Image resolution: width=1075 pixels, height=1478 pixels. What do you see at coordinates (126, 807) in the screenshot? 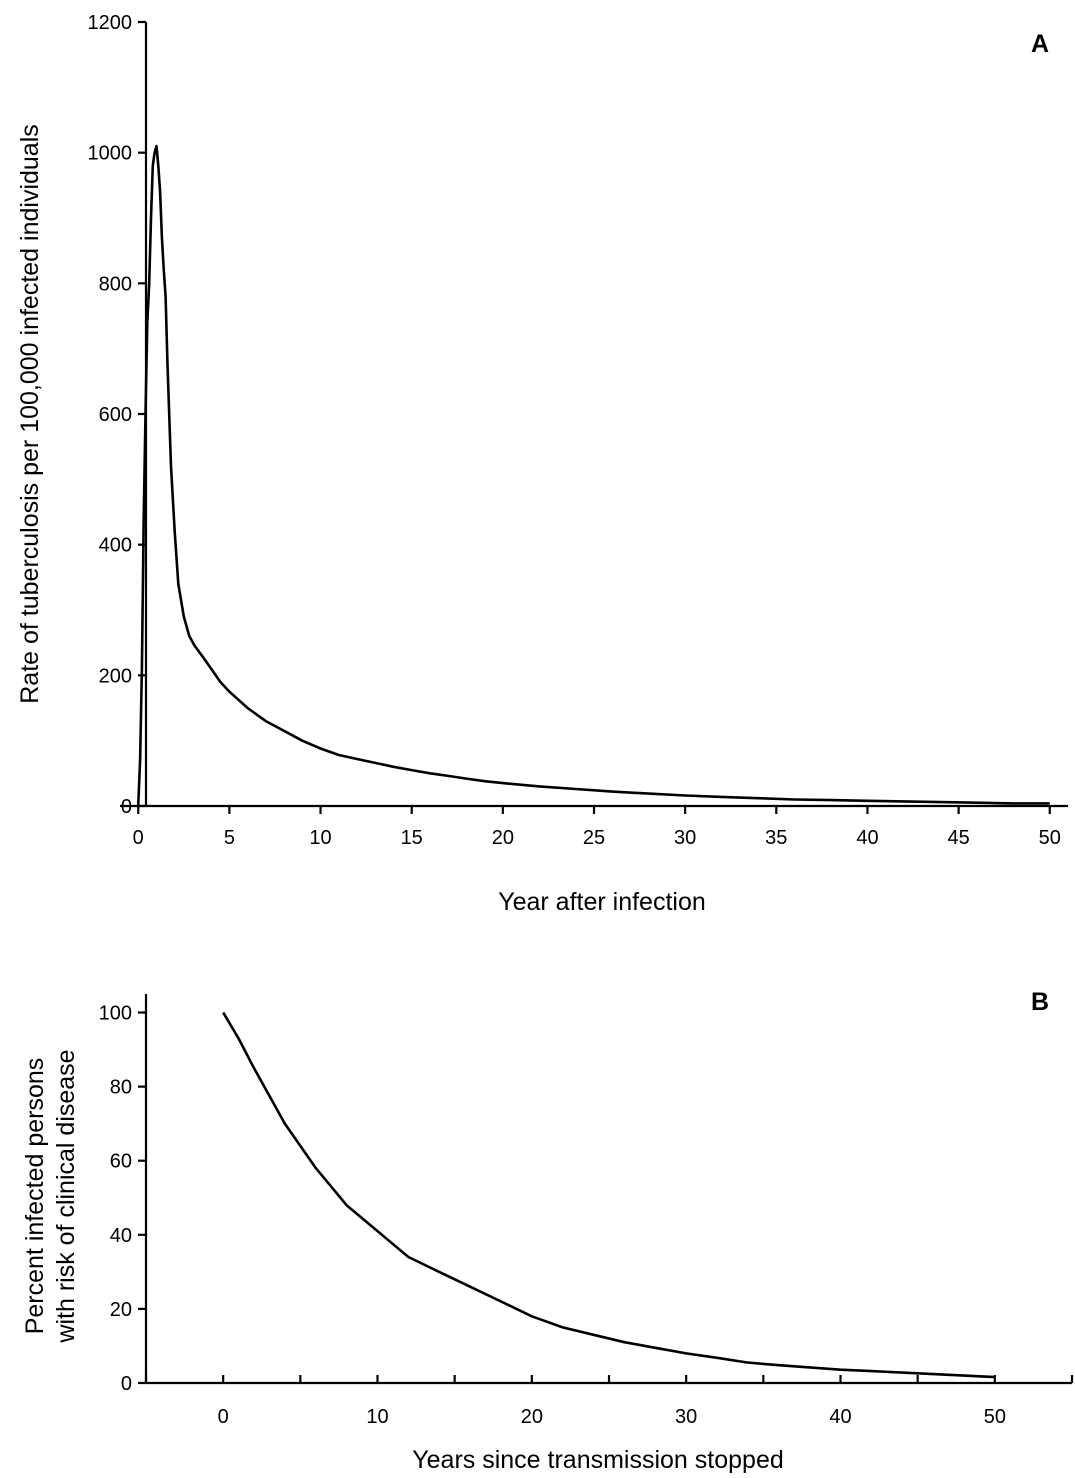
I see `panel-a-y-tick-label: 0` at bounding box center [126, 807].